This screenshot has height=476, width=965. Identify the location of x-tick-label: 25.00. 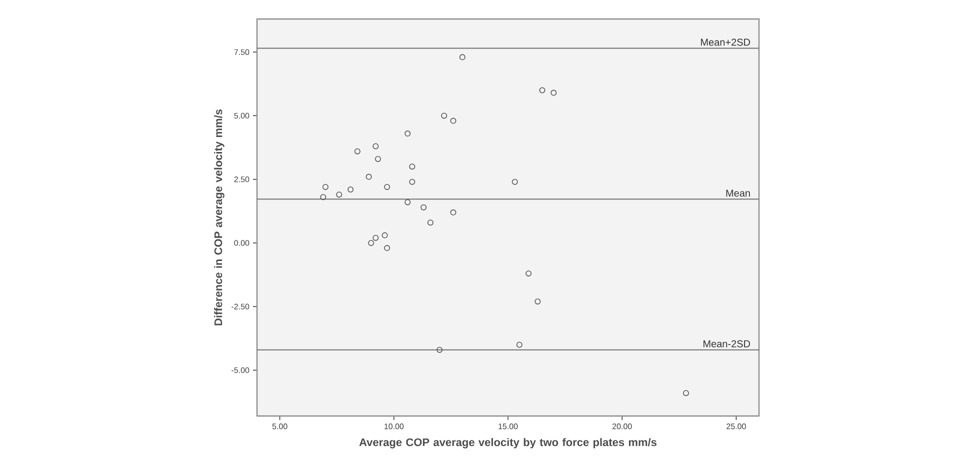
(736, 427).